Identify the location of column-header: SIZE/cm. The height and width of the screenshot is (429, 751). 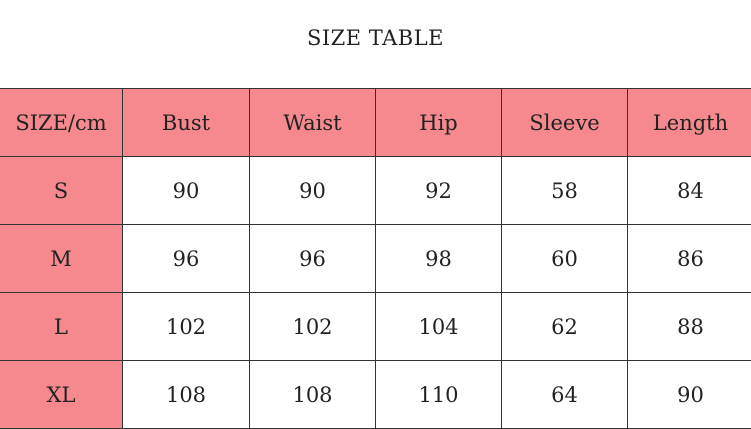
(61, 123).